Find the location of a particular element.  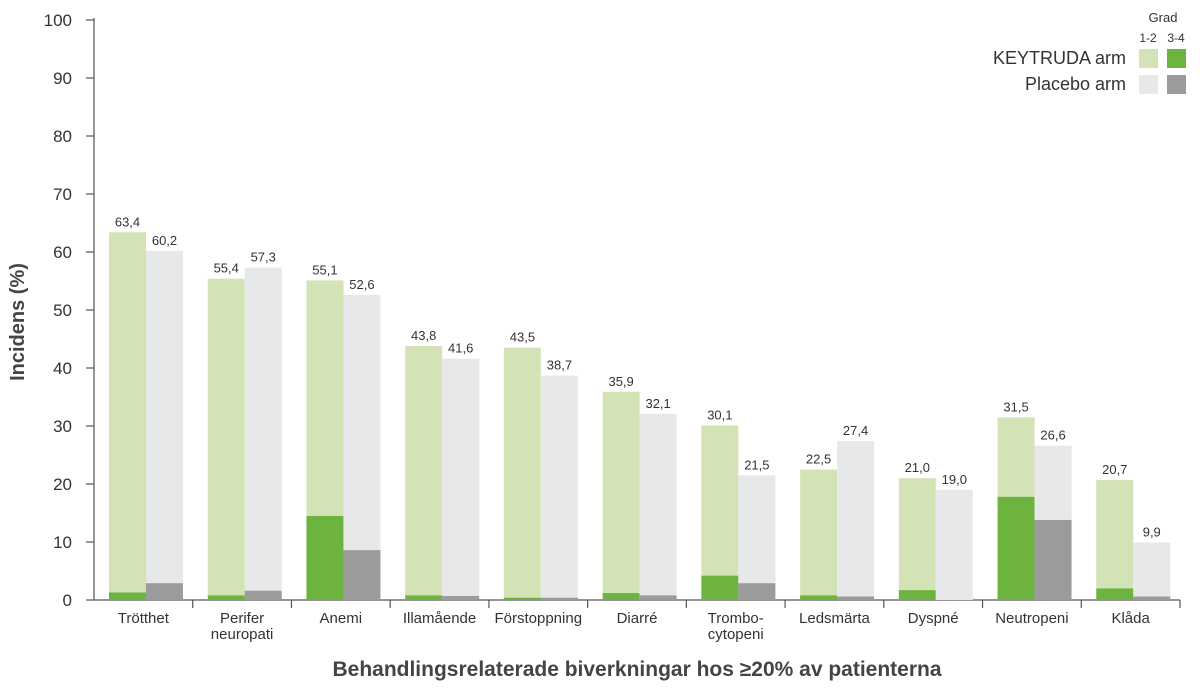

y-tick-label: 30 is located at coordinates (62, 426).